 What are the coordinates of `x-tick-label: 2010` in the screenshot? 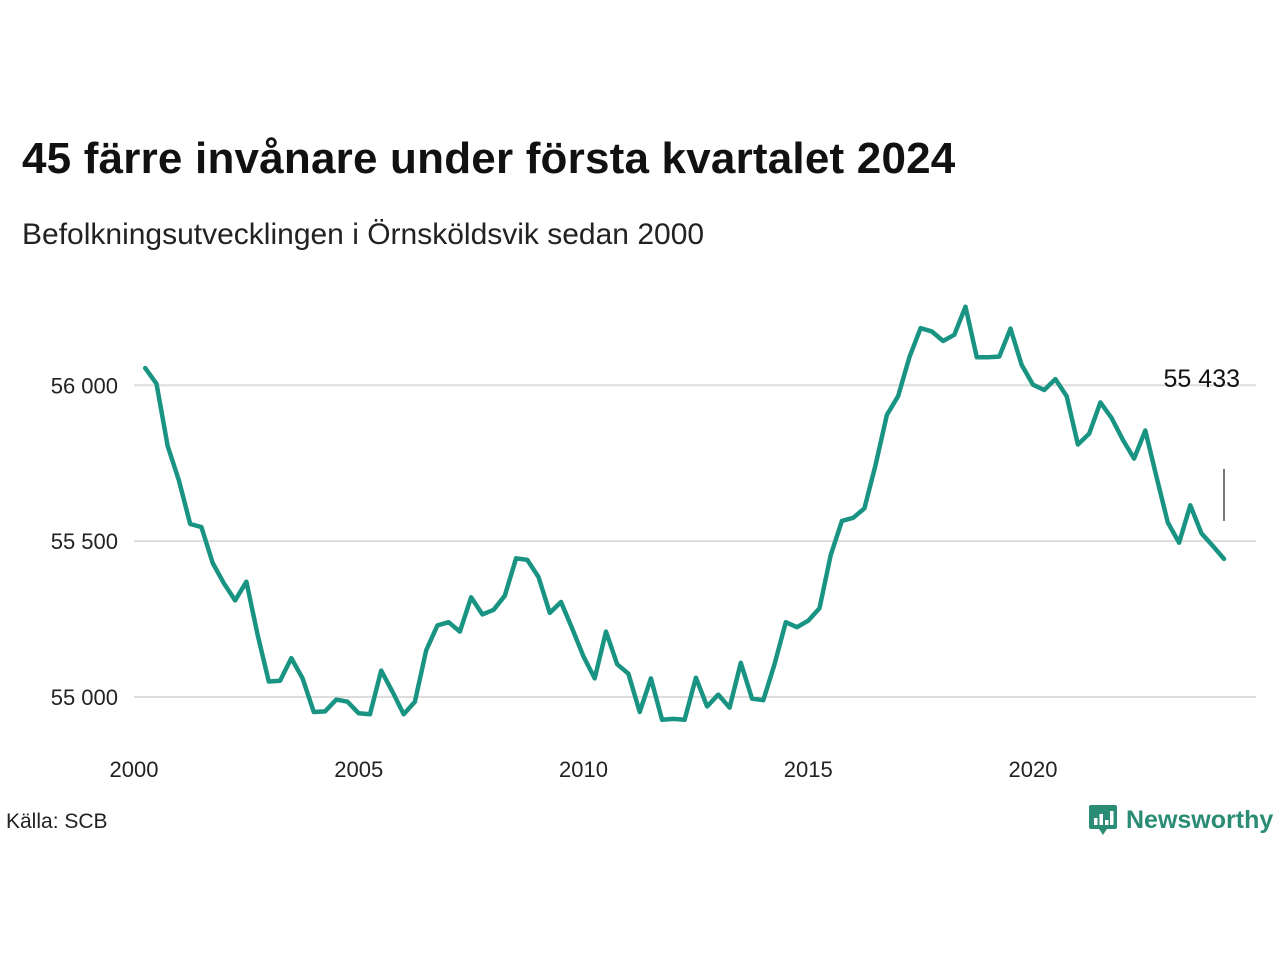 It's located at (583, 769).